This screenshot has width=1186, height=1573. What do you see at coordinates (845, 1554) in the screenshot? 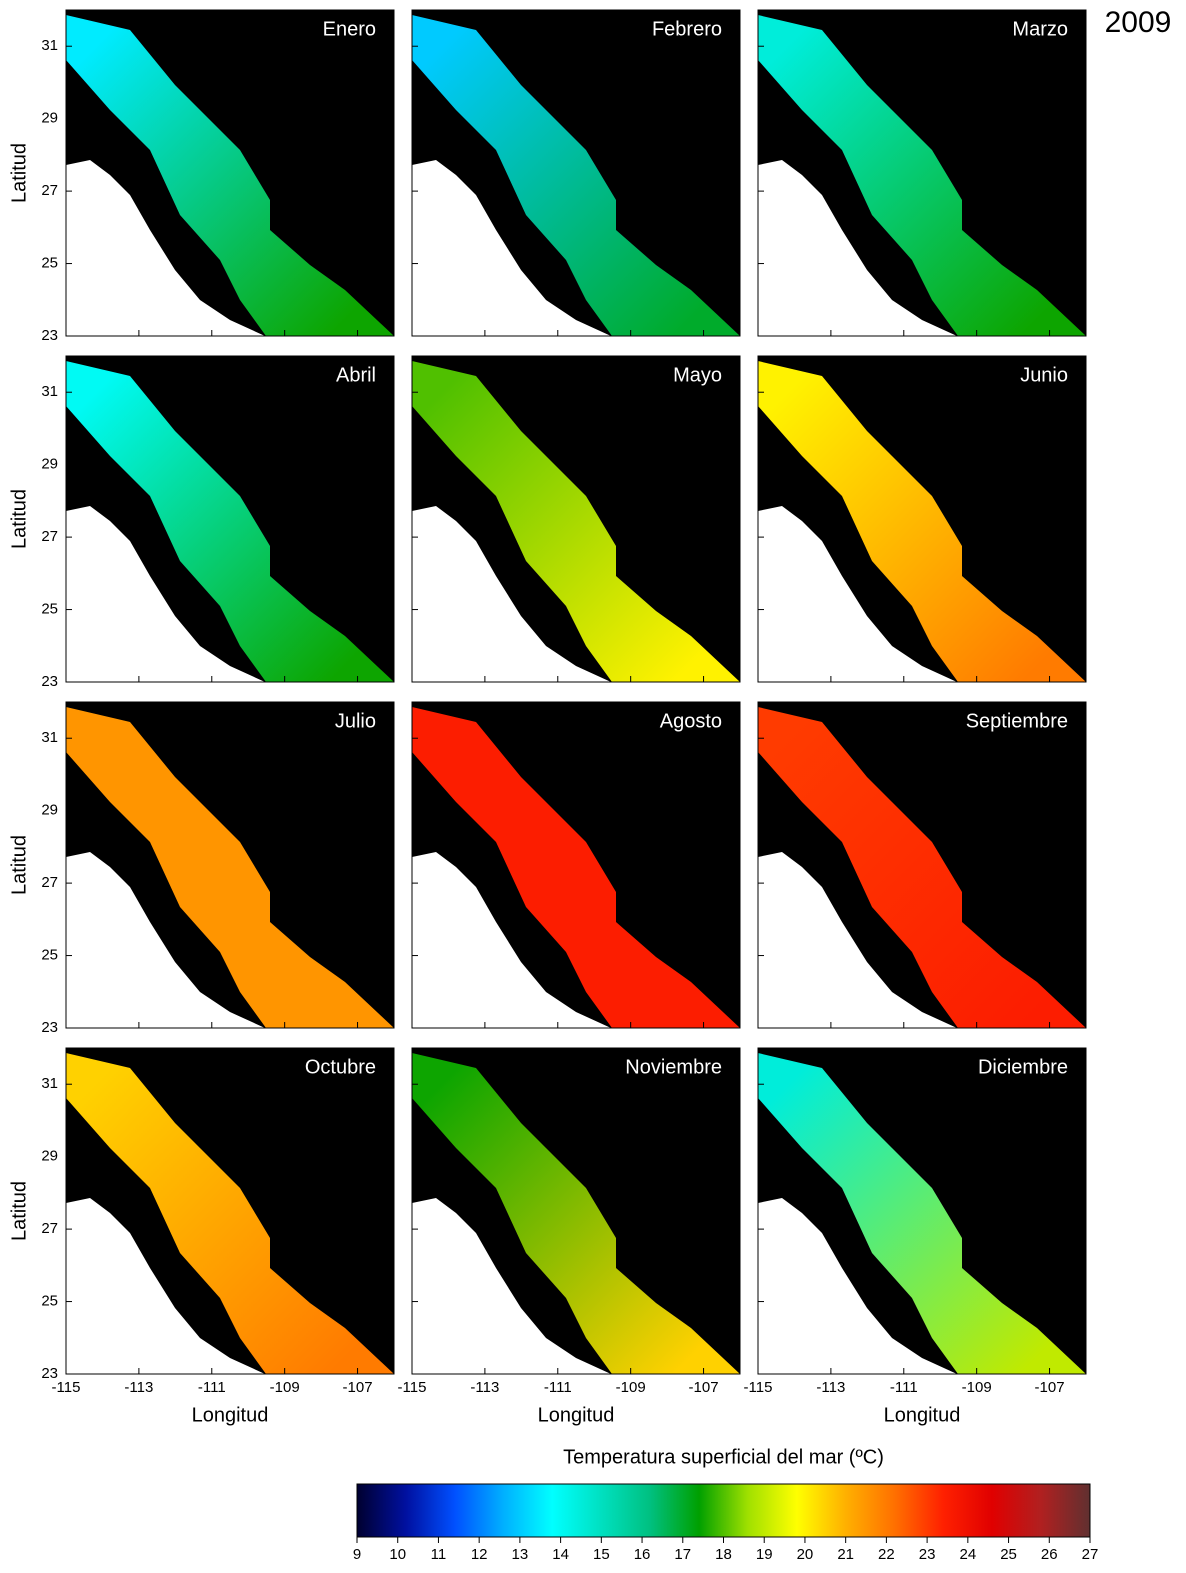
I see `colorbar-tick-label: 21` at bounding box center [845, 1554].